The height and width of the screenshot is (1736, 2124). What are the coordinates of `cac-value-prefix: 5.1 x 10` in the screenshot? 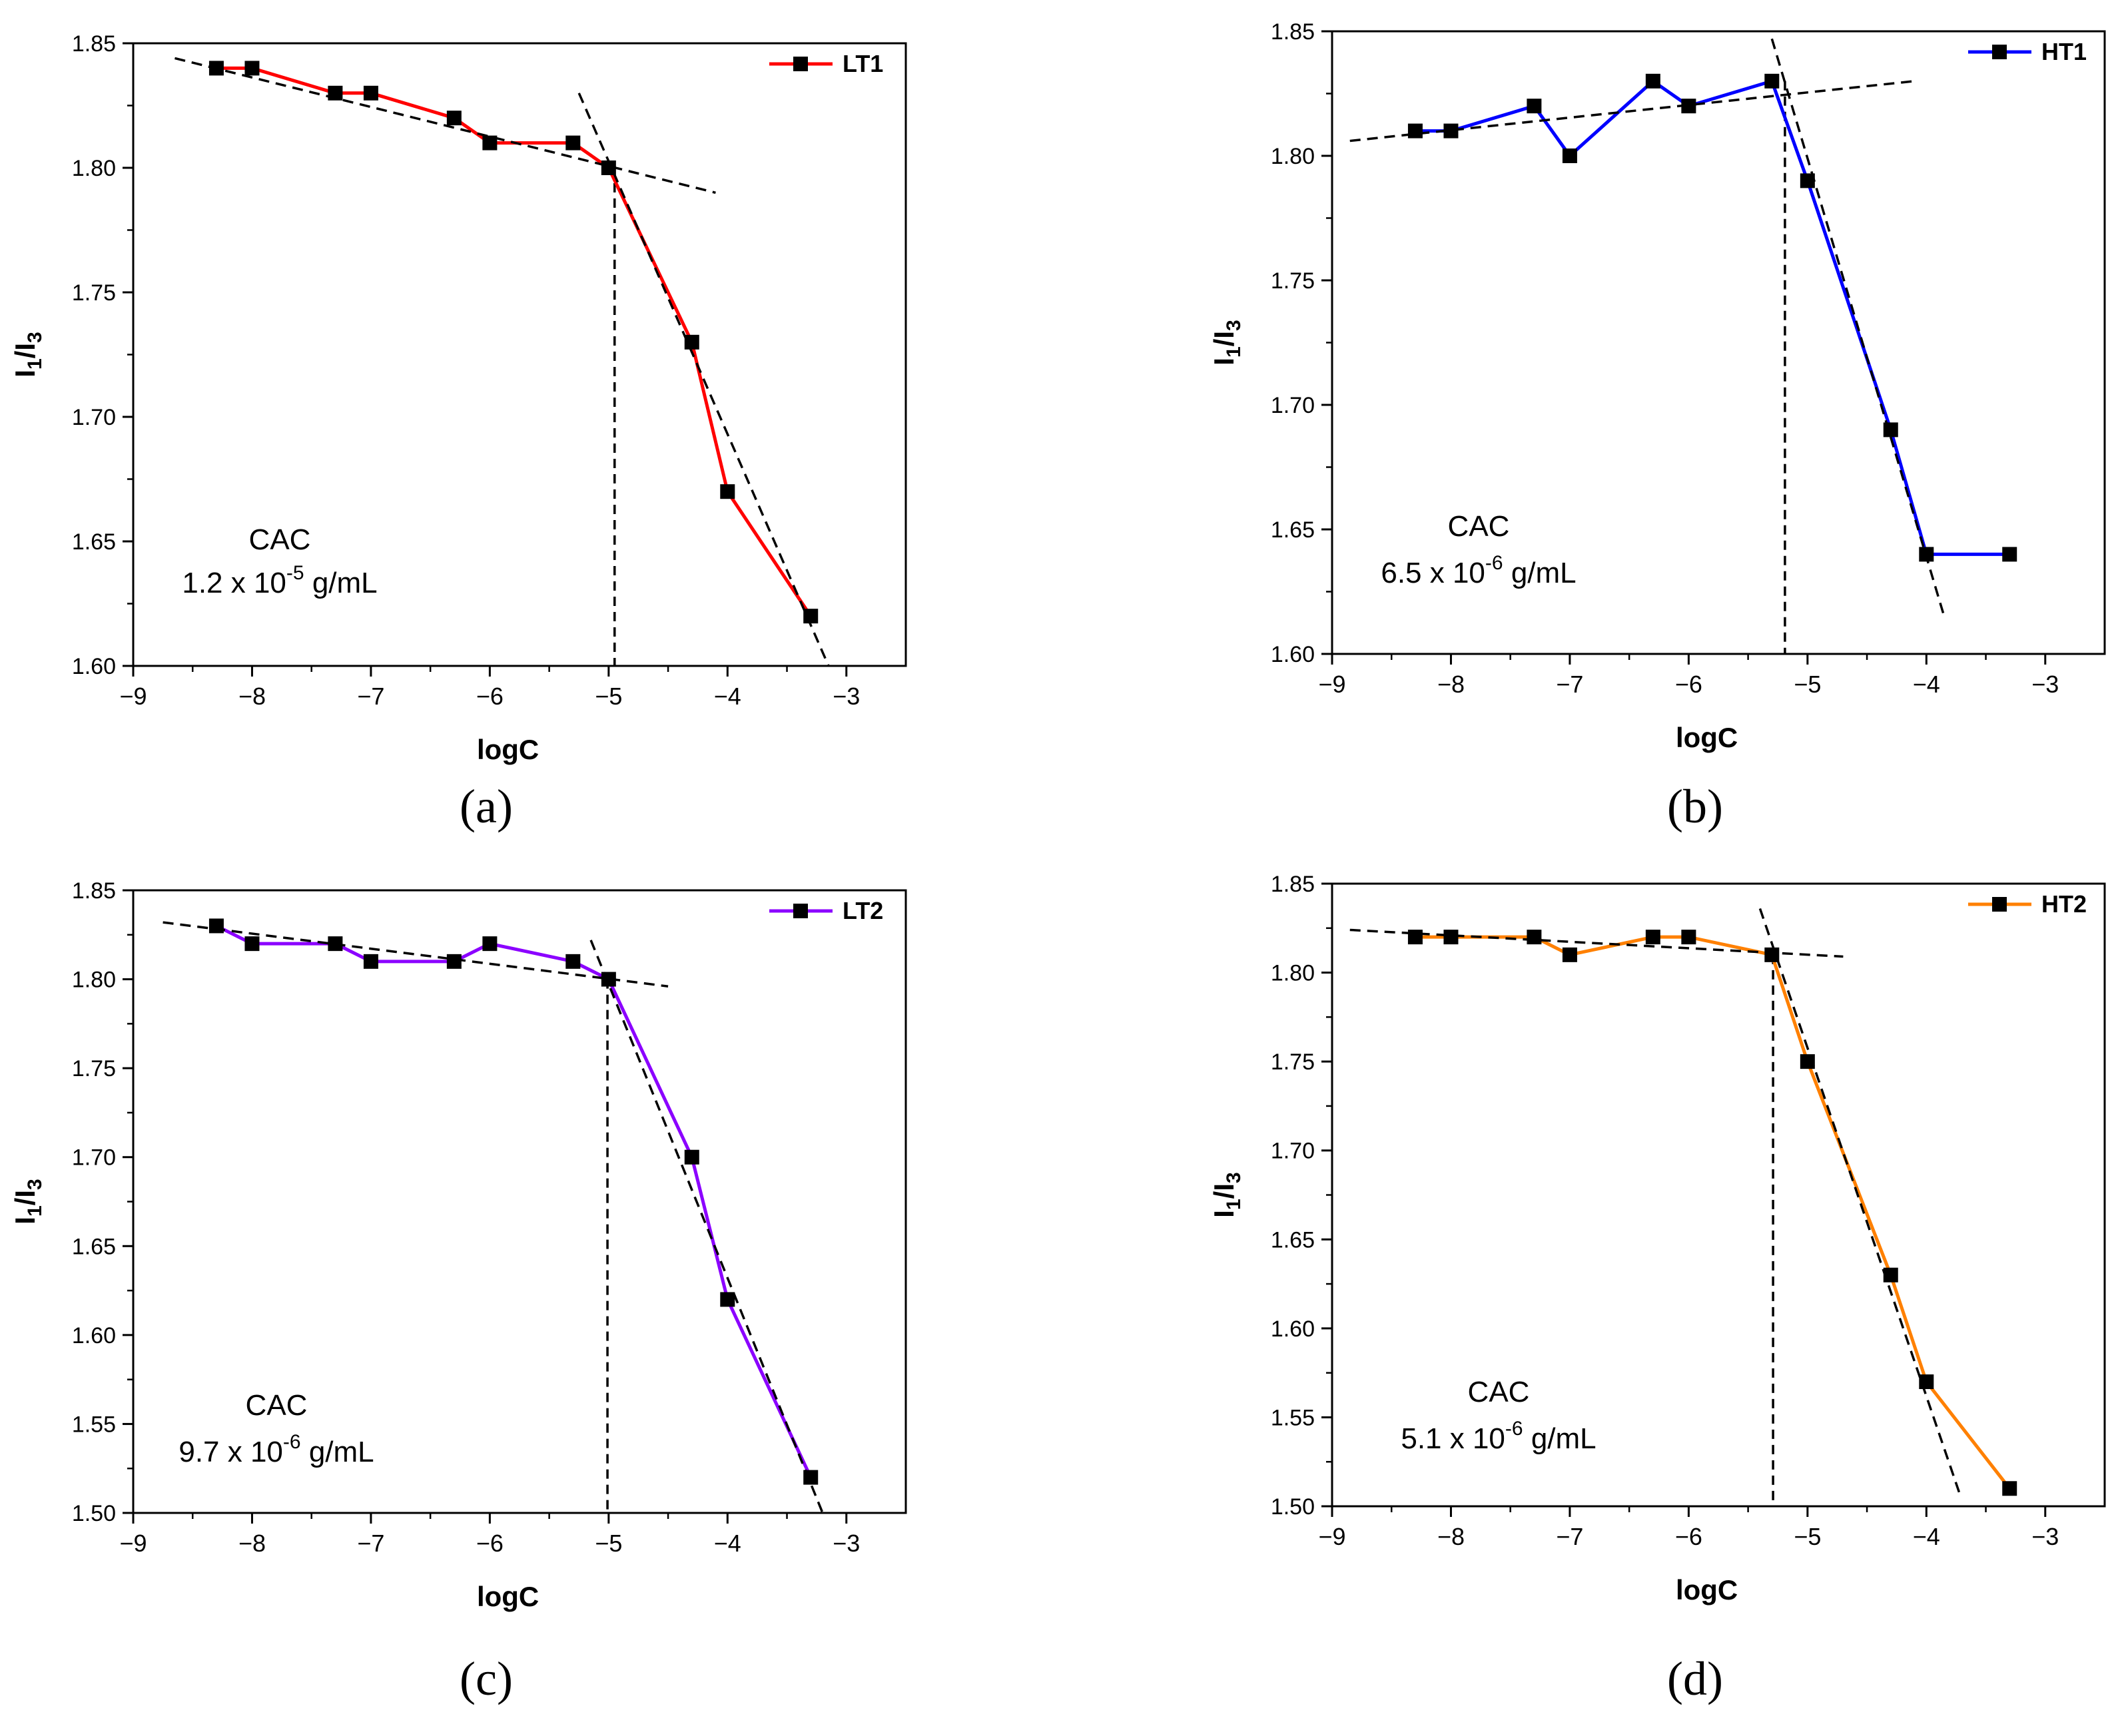 It's located at (1453, 1438).